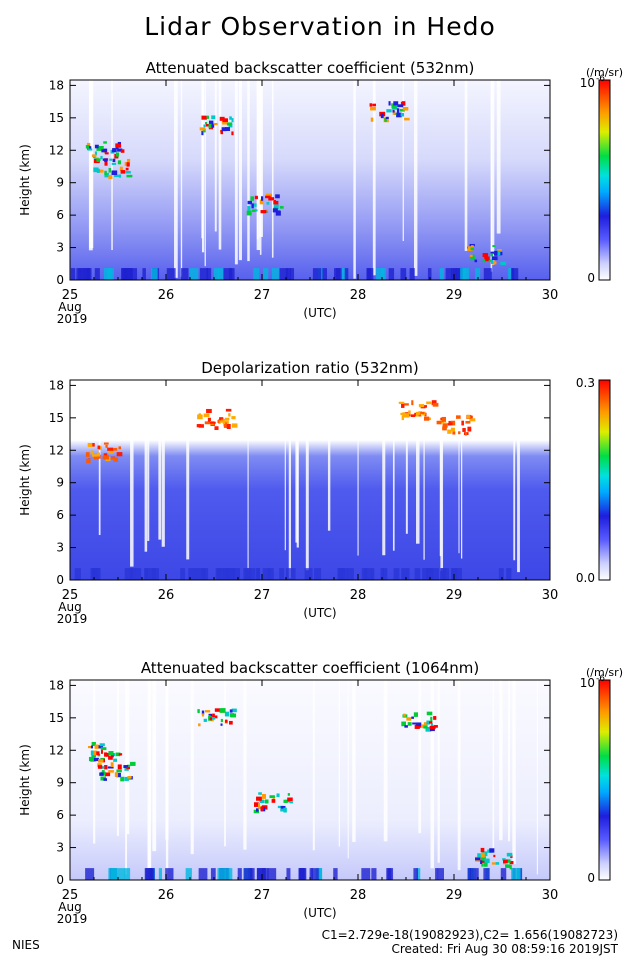  What do you see at coordinates (56, 685) in the screenshot?
I see `y-tick-label: 18` at bounding box center [56, 685].